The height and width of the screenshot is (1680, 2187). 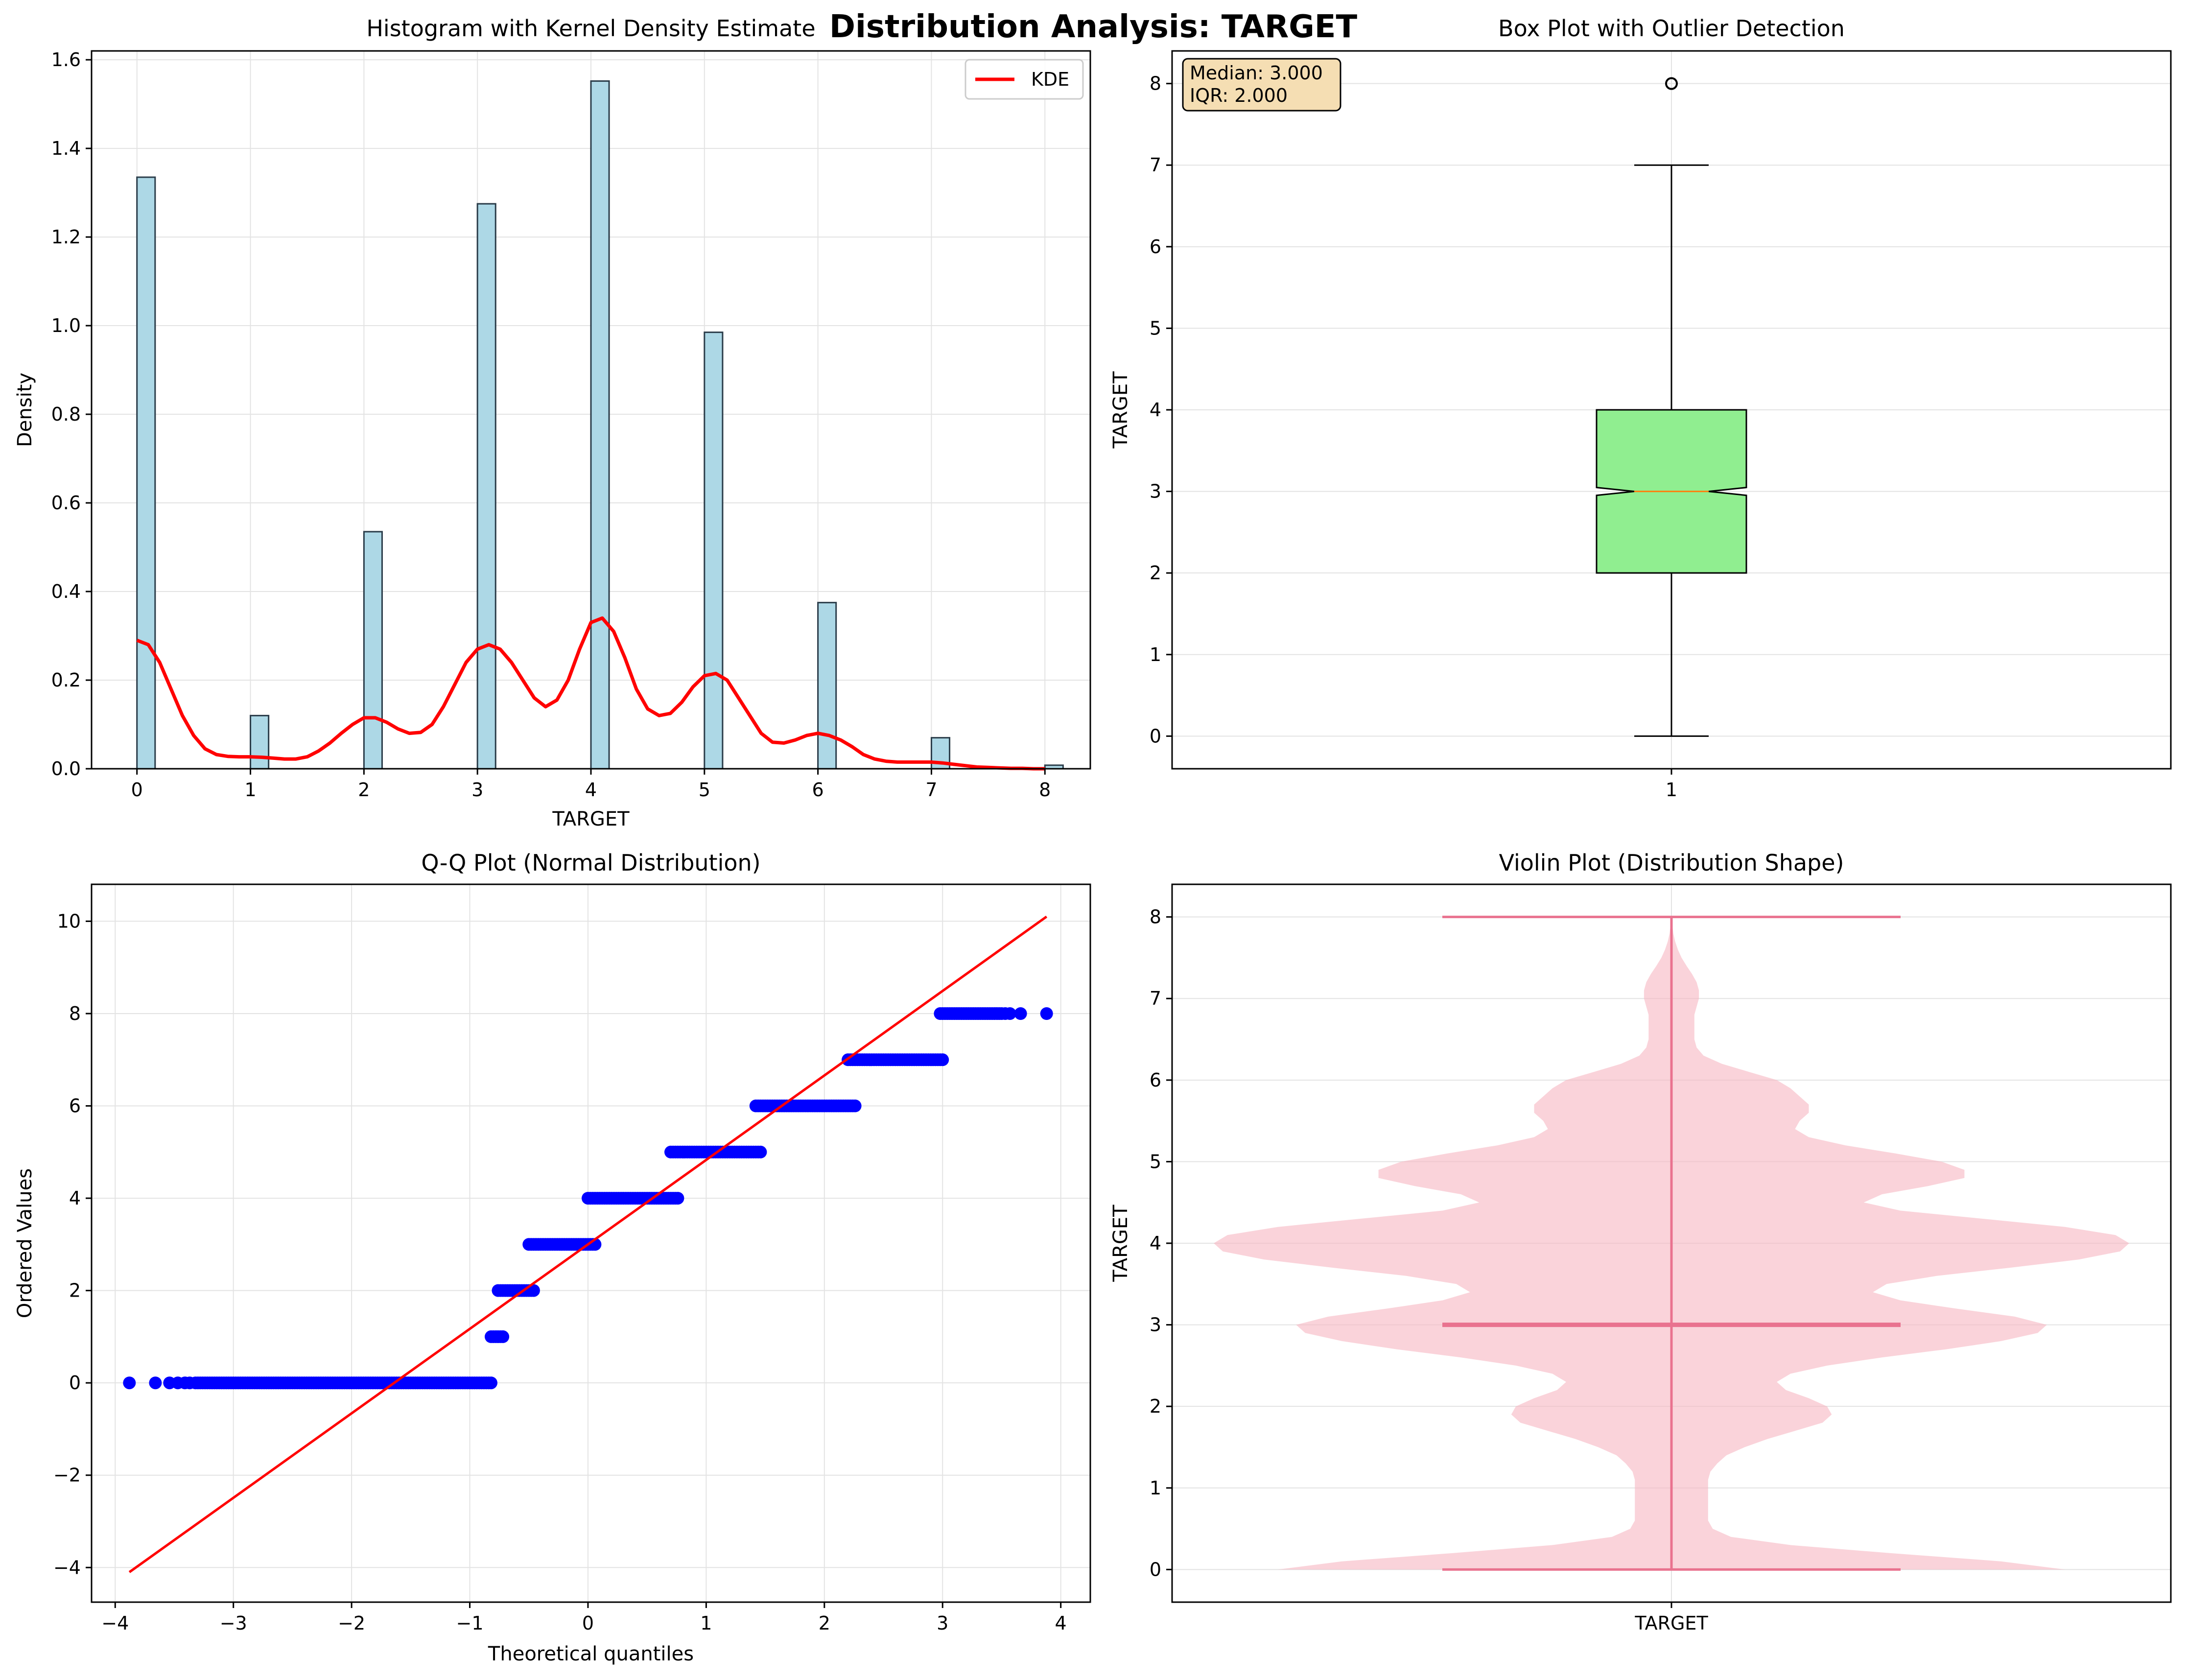 I want to click on x-tick-label: 5, so click(x=704, y=790).